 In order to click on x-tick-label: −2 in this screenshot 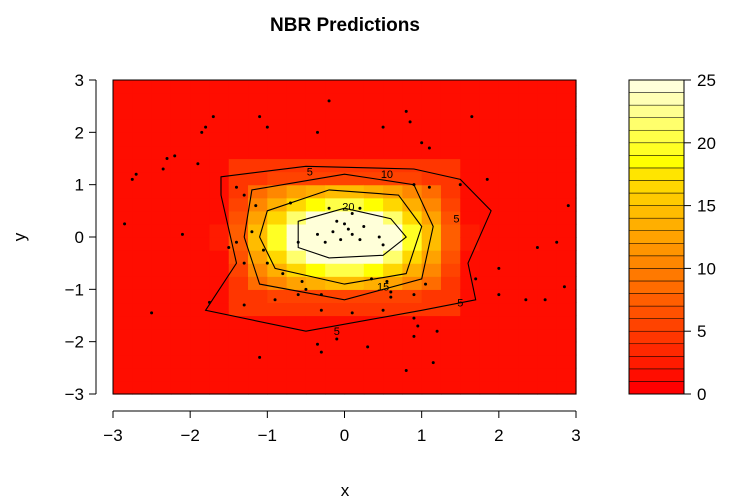, I will do `click(189, 435)`.